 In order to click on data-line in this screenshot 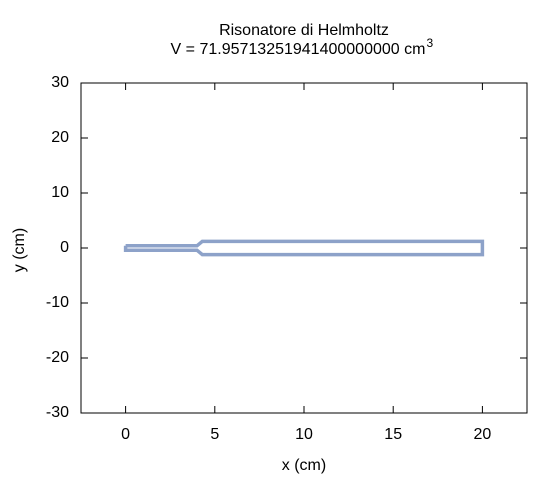, I will do `click(304, 248)`.